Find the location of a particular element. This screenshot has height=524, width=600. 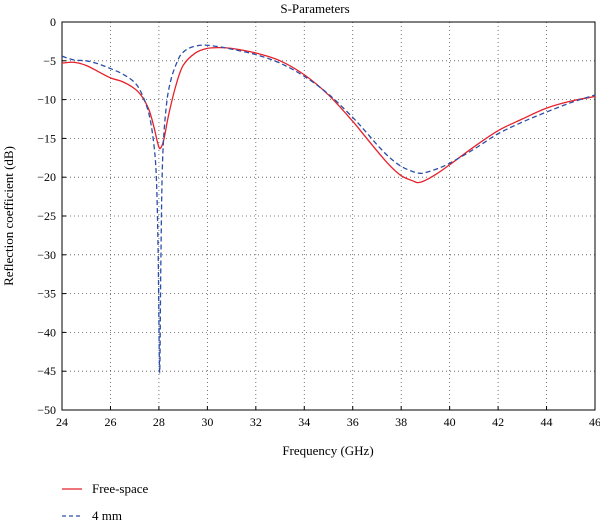

y-tick-label: −5 is located at coordinates (49, 61).